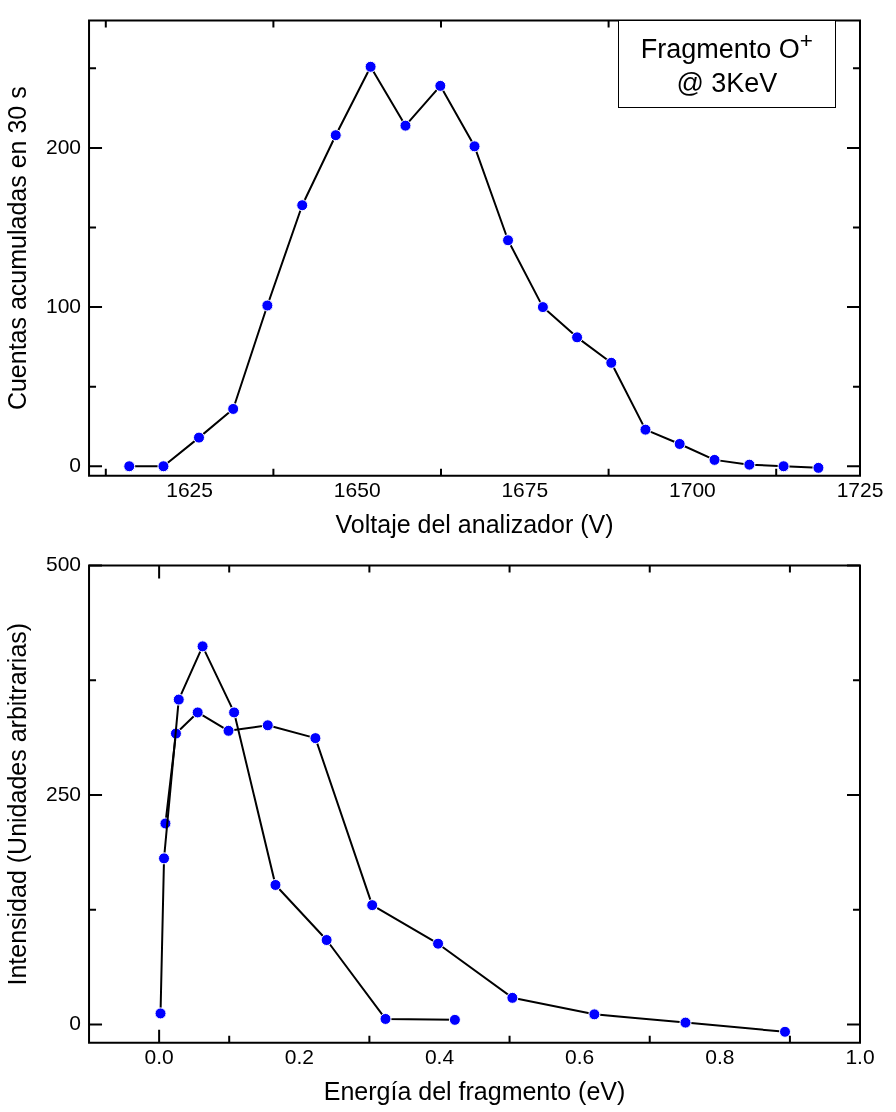 The width and height of the screenshot is (896, 1112). Describe the element at coordinates (580, 1057) in the screenshot. I see `x-tick-label: 0.6` at that location.